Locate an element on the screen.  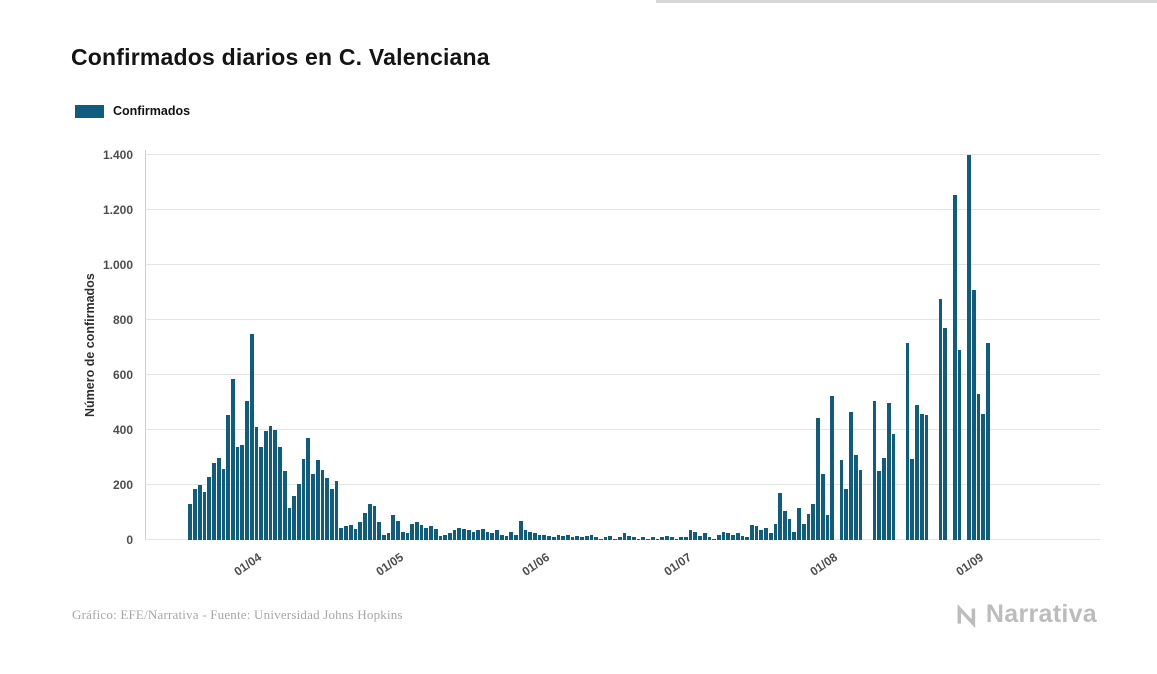
bar-23/05 is located at coordinates (501, 537).